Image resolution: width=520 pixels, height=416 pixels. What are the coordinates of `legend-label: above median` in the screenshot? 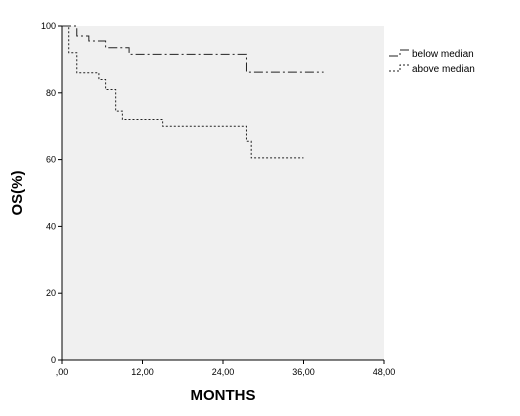 It's located at (443, 69).